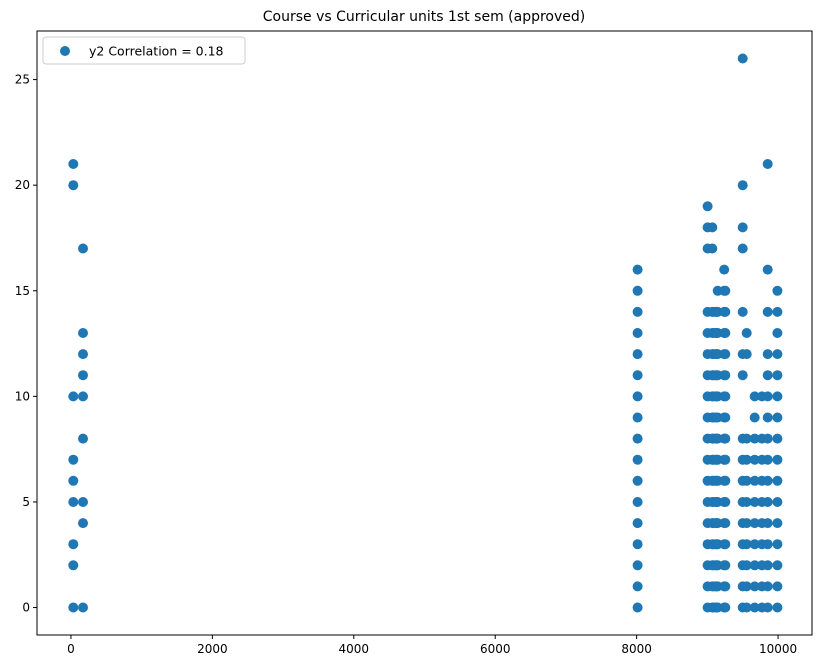 This screenshot has height=668, width=822. What do you see at coordinates (26, 344) in the screenshot?
I see `y-axis: 0 5 10 15 20 25` at bounding box center [26, 344].